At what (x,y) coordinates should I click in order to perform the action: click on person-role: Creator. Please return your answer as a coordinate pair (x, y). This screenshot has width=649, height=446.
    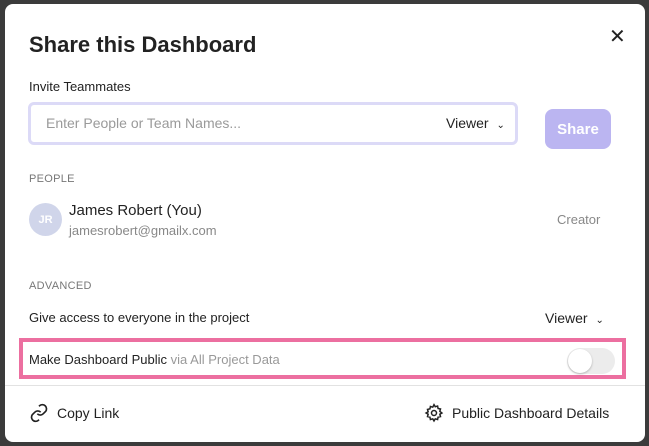
    Looking at the image, I should click on (579, 219).